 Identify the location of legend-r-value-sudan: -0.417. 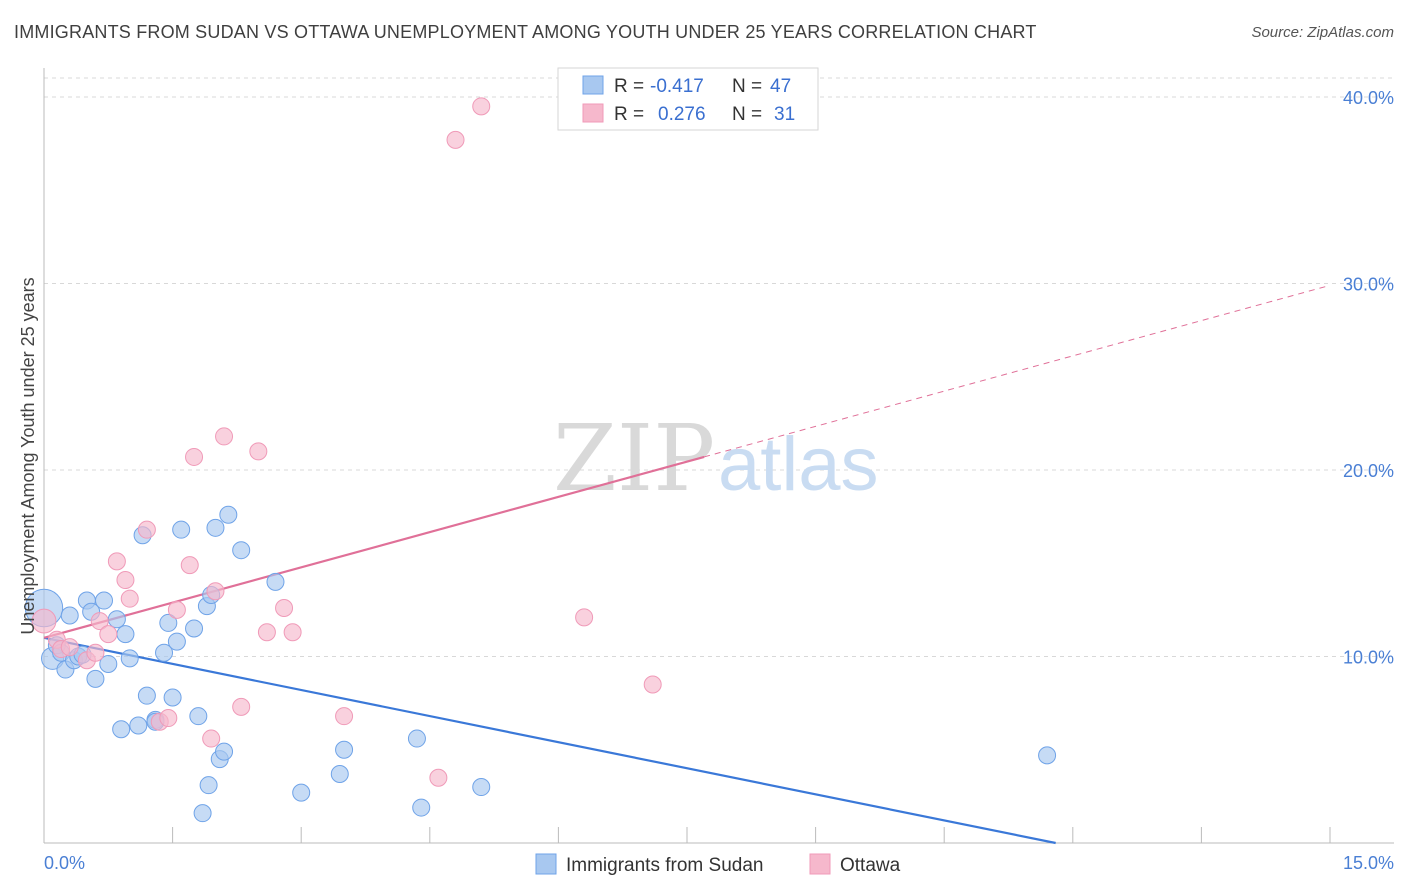
(677, 86).